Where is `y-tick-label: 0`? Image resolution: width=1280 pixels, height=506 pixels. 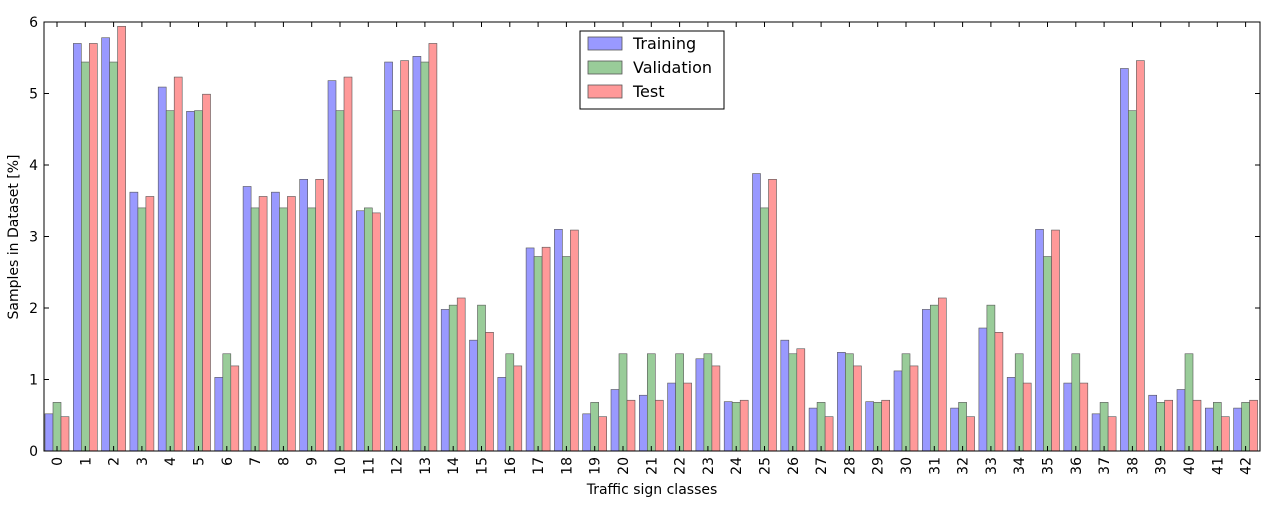
y-tick-label: 0 is located at coordinates (33, 452).